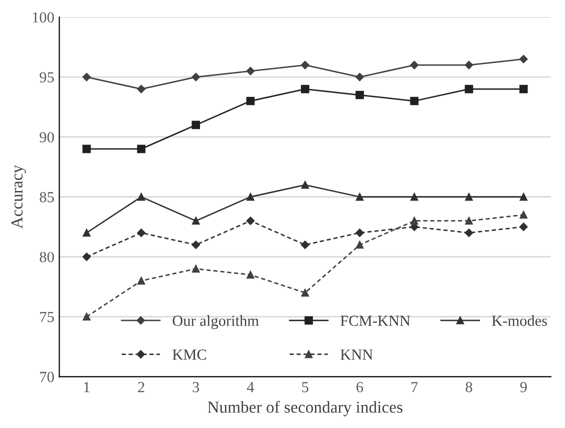 The height and width of the screenshot is (428, 565). Describe the element at coordinates (47, 317) in the screenshot. I see `y-tick-label: 75` at that location.